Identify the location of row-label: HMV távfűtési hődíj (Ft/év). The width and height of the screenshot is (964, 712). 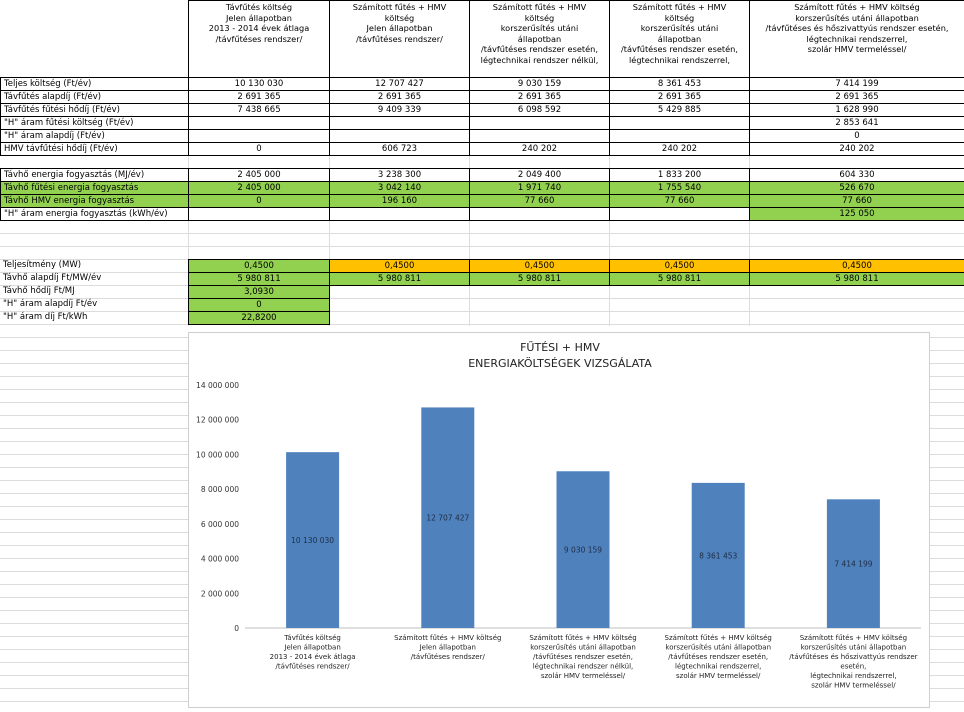
(94, 149).